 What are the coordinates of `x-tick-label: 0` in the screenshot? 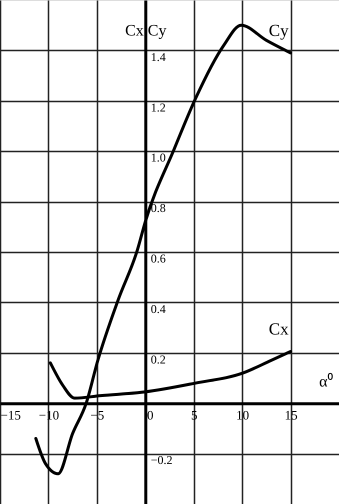 It's located at (150, 415).